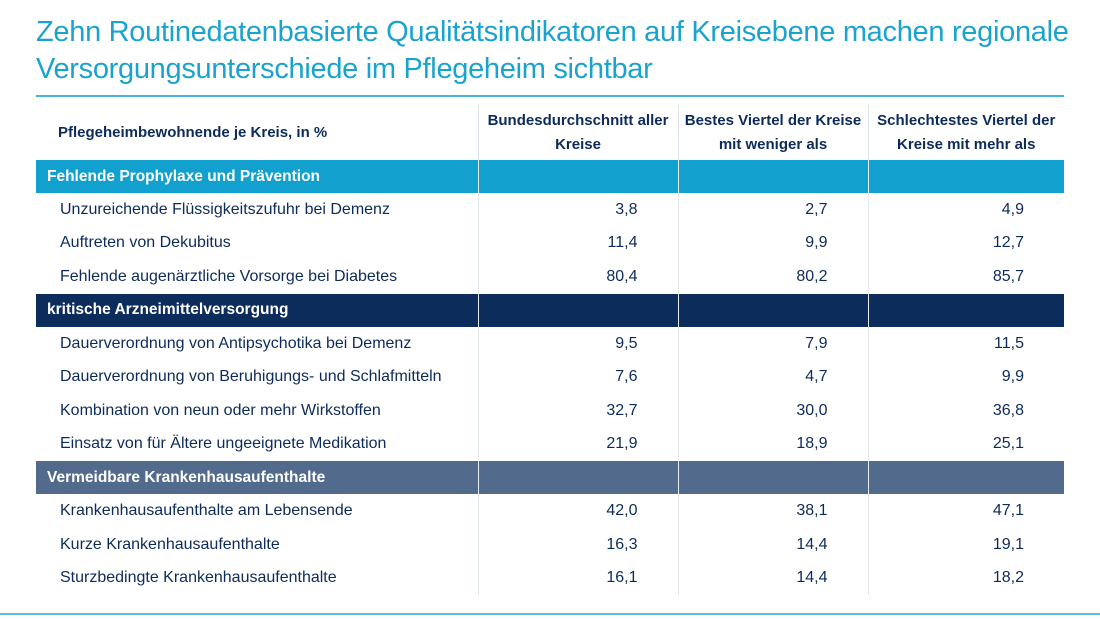 This screenshot has width=1100, height=619. What do you see at coordinates (965, 410) in the screenshot?
I see `worst-quarter-value: 36,8` at bounding box center [965, 410].